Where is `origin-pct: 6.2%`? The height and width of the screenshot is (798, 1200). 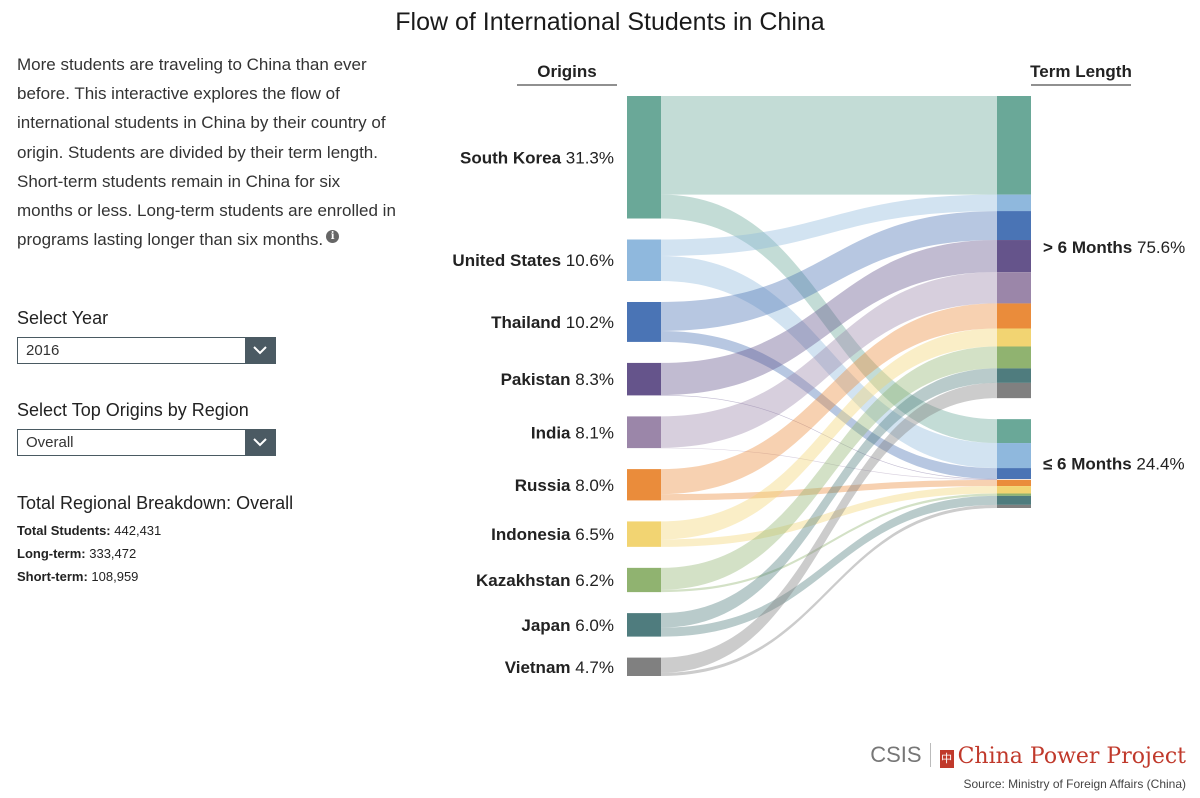 origin-pct: 6.2% is located at coordinates (592, 580).